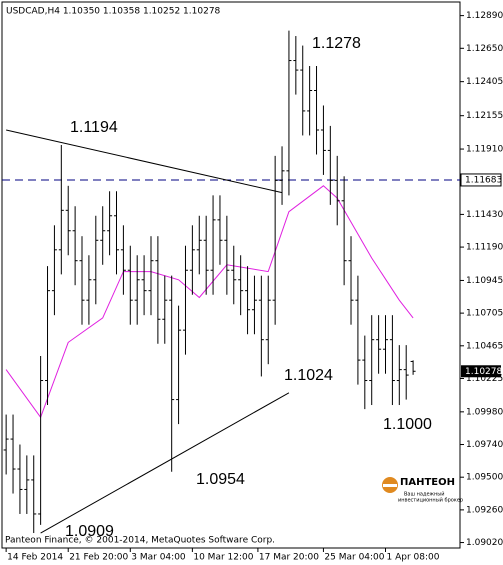  Describe the element at coordinates (390, 485) in the screenshot. I see `logo-icon-bar` at that location.